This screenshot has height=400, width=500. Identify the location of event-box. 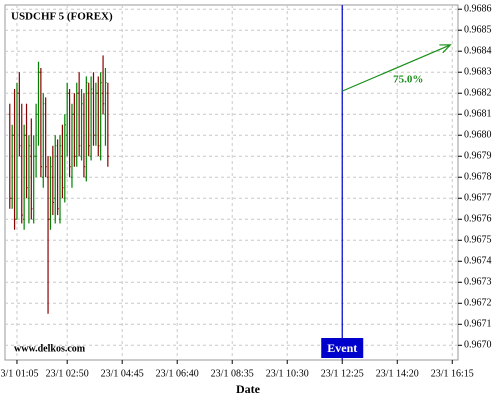
(342, 348).